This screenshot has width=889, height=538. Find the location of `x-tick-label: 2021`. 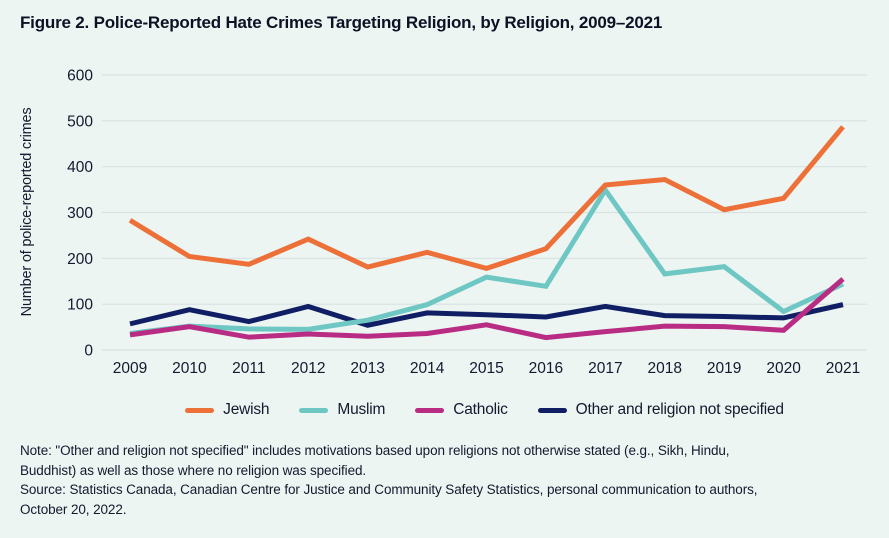

x-tick-label: 2021 is located at coordinates (843, 368).